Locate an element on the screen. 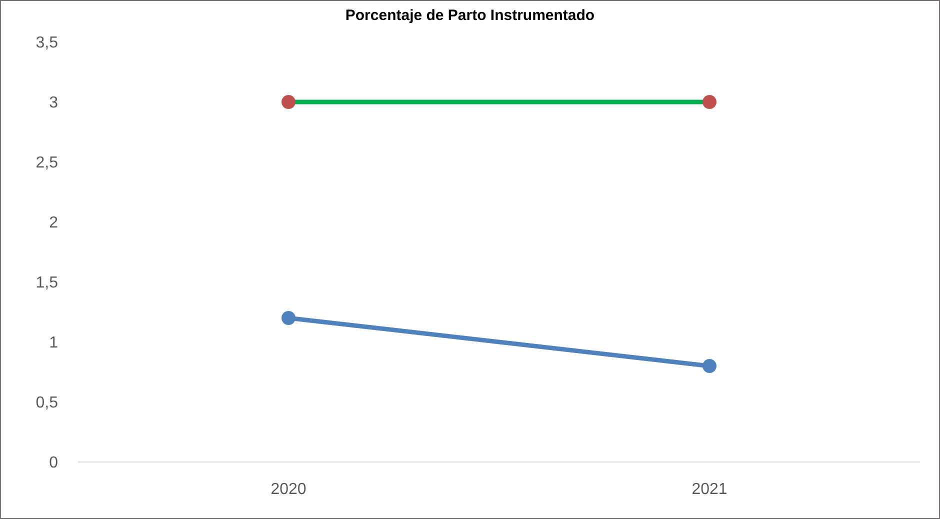 The width and height of the screenshot is (940, 519). y-tick-label: 2,5 is located at coordinates (47, 163).